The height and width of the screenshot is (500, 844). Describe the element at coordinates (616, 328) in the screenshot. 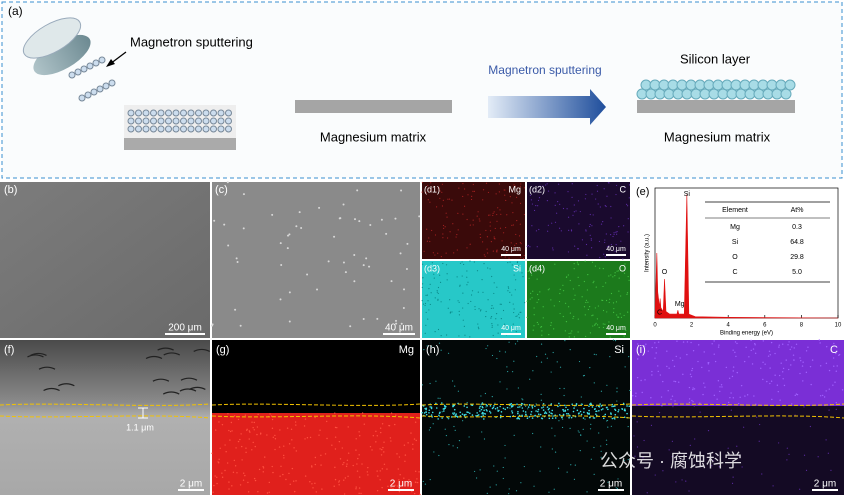

I see `scale-label: 40 μm` at that location.